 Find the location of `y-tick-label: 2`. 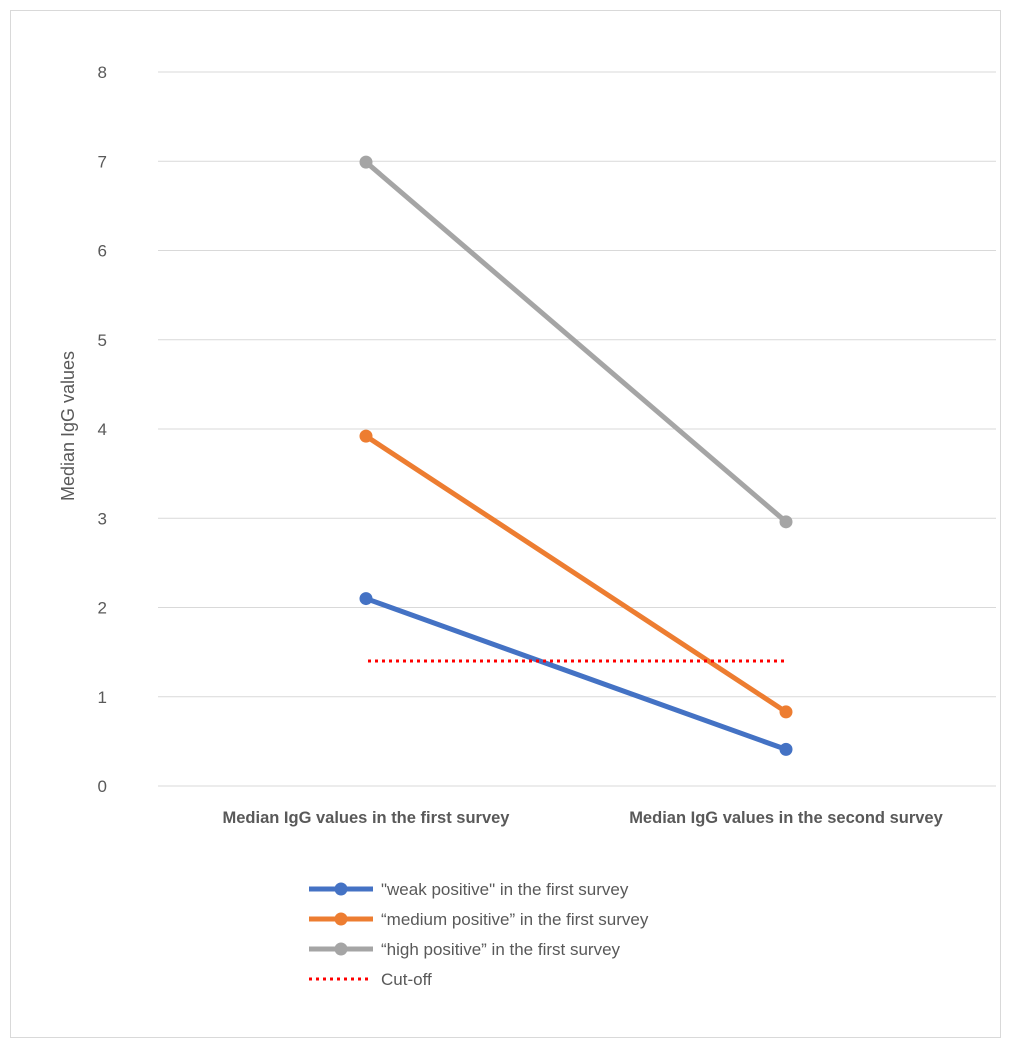

y-tick-label: 2 is located at coordinates (102, 608).